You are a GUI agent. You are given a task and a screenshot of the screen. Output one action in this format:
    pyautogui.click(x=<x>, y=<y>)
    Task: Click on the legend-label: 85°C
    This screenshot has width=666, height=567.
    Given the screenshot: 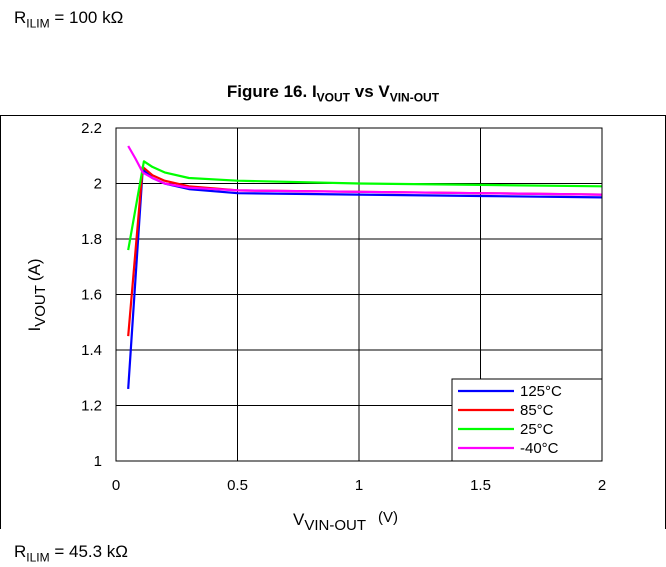 What is the action you would take?
    pyautogui.click(x=537, y=410)
    